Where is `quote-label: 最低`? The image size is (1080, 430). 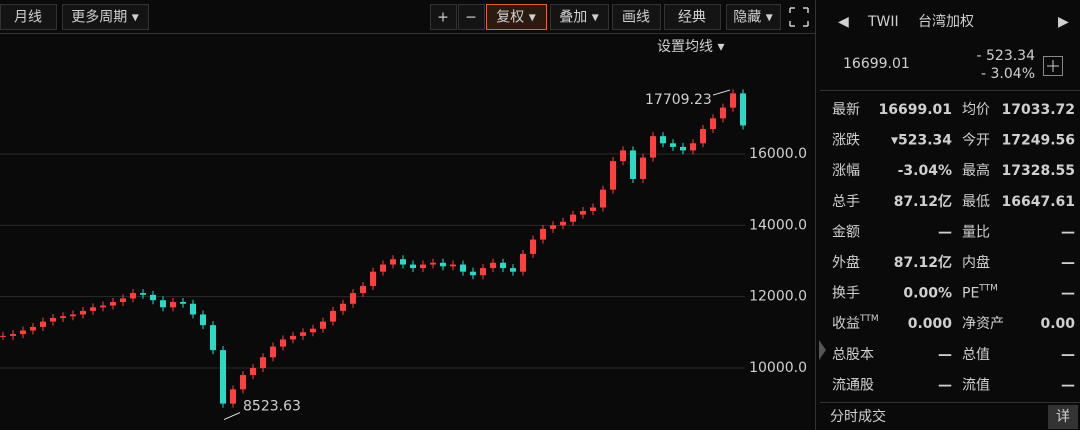 quote-label: 最低 is located at coordinates (976, 202).